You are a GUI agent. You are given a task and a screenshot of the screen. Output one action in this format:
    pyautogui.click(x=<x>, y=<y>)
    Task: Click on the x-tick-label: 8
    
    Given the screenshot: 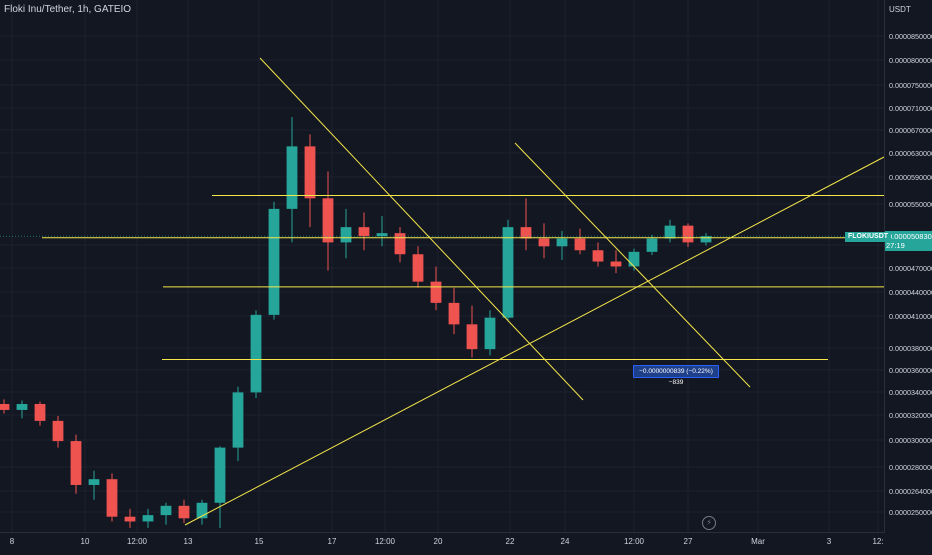 What is the action you would take?
    pyautogui.click(x=12, y=541)
    